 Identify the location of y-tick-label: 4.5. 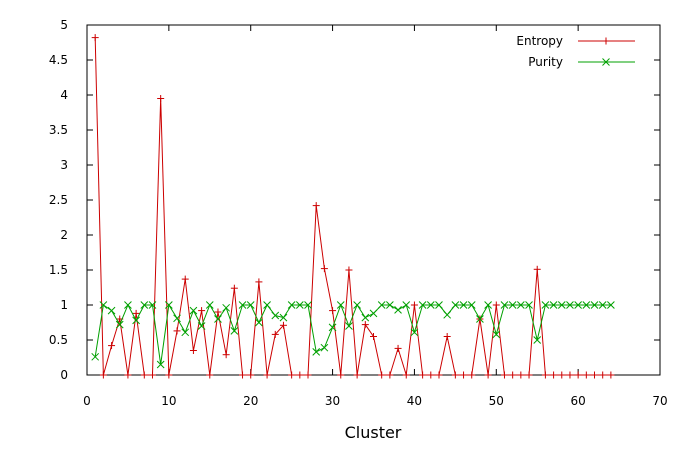
(58, 60).